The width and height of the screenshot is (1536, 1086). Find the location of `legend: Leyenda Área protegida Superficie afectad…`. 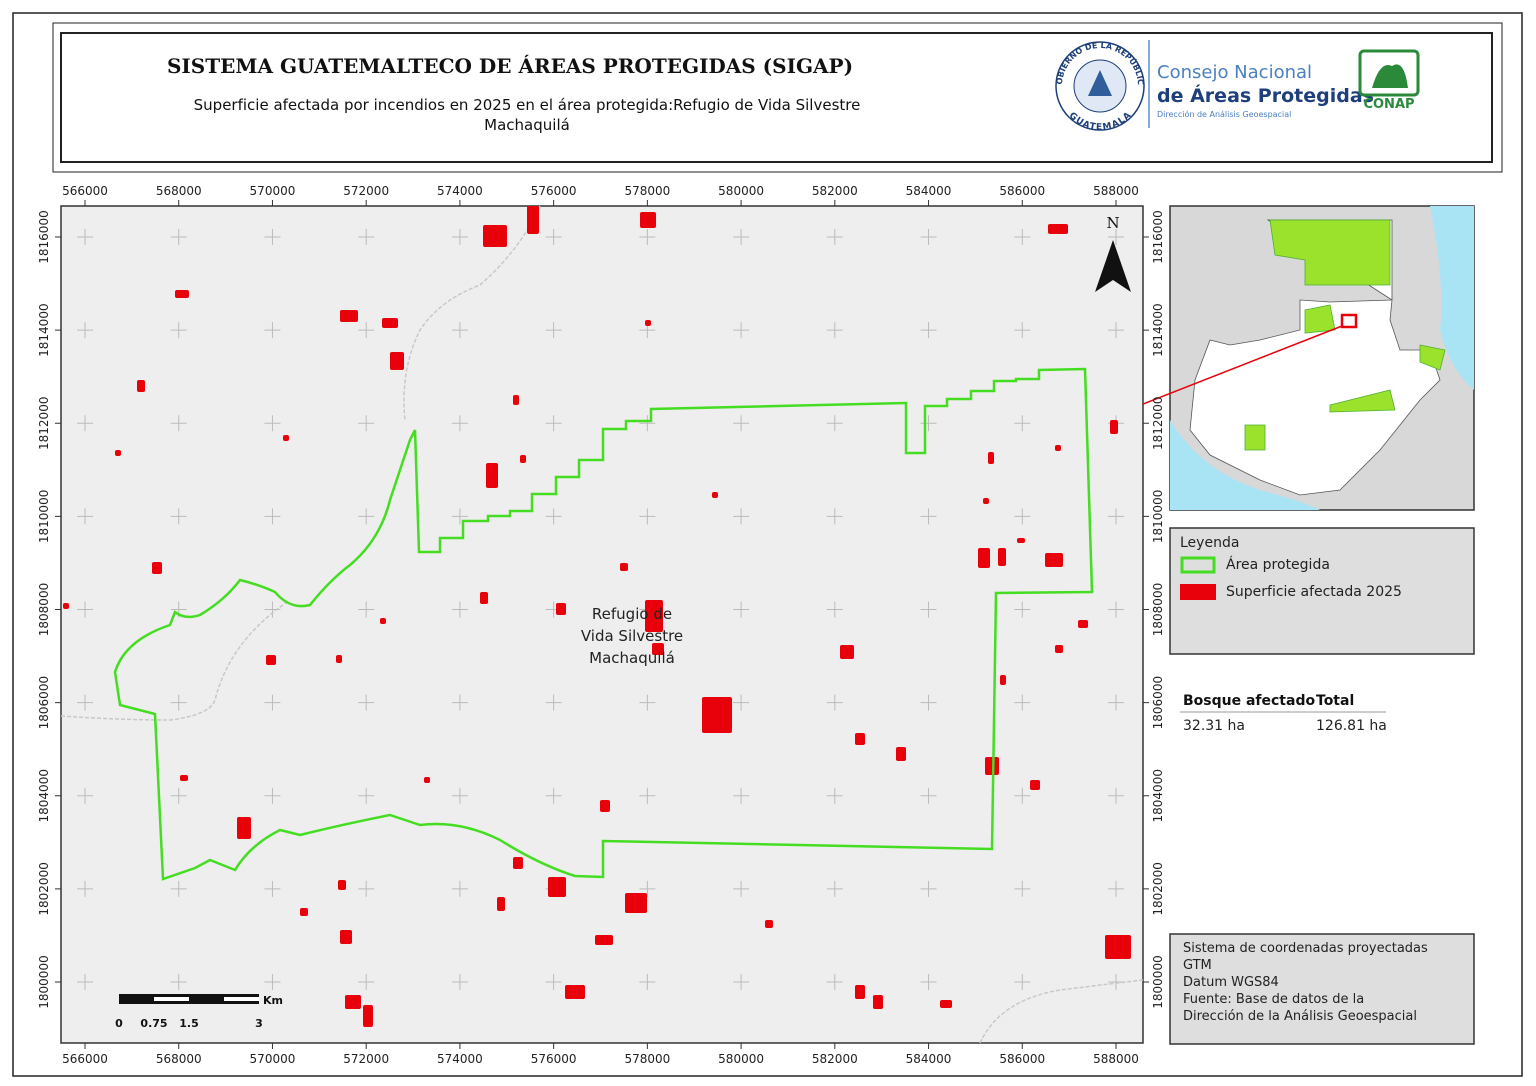

legend: Leyenda Área protegida Superficie afectad… is located at coordinates (1322, 591).